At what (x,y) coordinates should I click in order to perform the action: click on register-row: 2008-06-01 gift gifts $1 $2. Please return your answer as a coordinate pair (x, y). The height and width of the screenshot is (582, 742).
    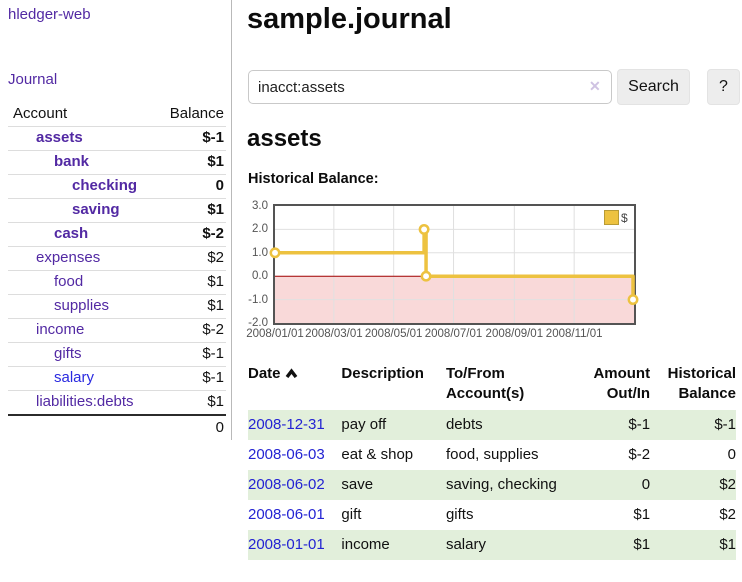
    Looking at the image, I should click on (492, 515).